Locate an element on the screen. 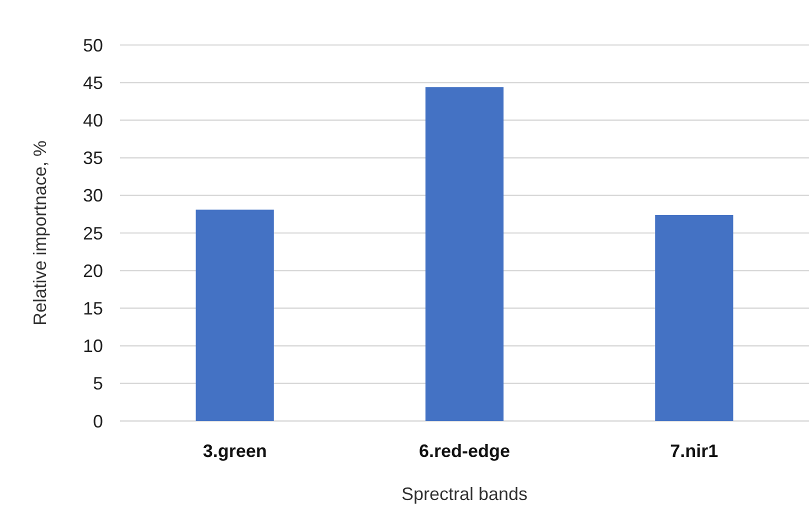  x-tick-label: 7.nir1 is located at coordinates (694, 451).